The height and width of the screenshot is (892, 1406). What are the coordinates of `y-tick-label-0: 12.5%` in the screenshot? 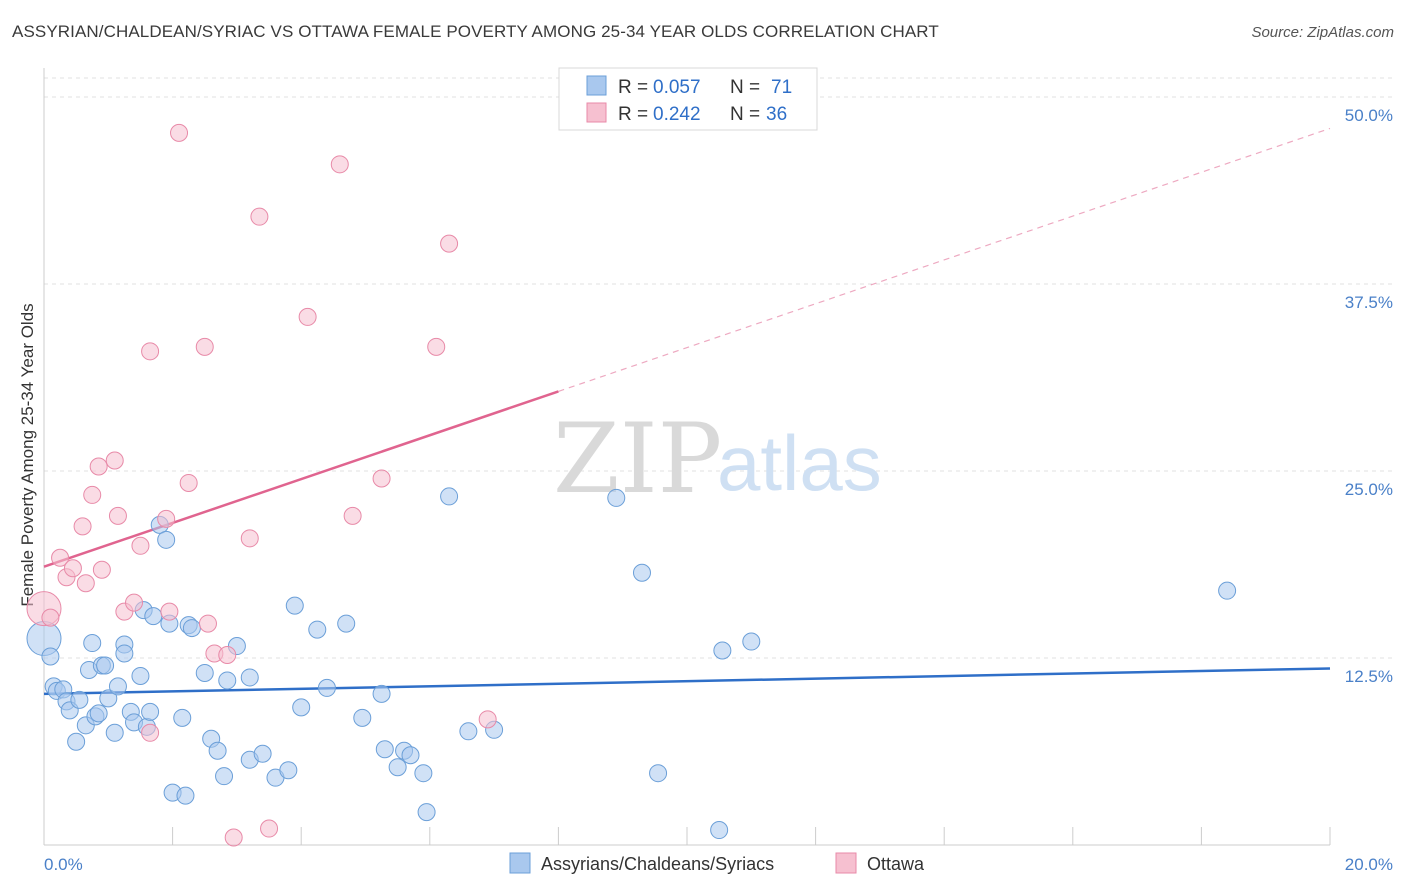 It's located at (1369, 676).